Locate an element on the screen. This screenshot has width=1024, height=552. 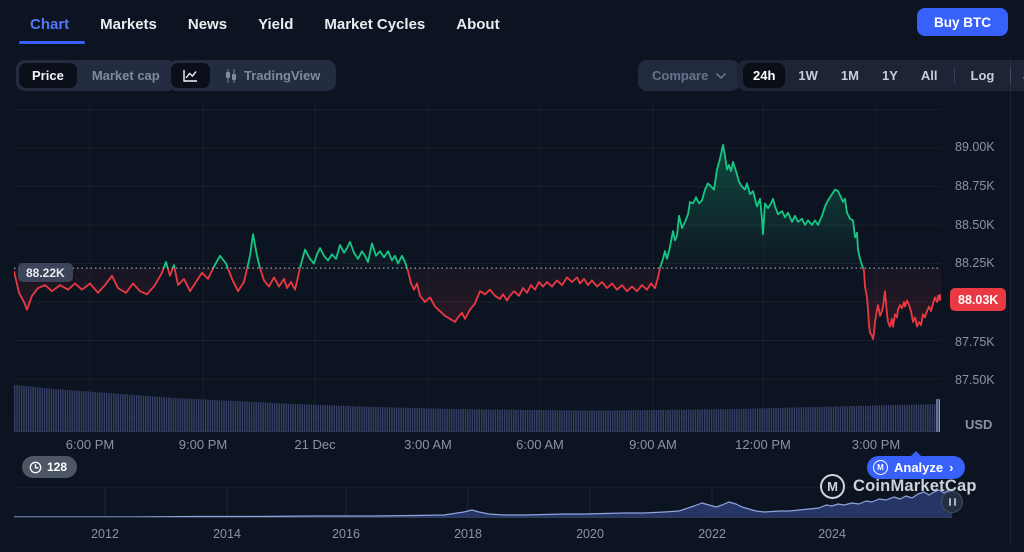
range-1y-button: 1Y is located at coordinates (889, 75).